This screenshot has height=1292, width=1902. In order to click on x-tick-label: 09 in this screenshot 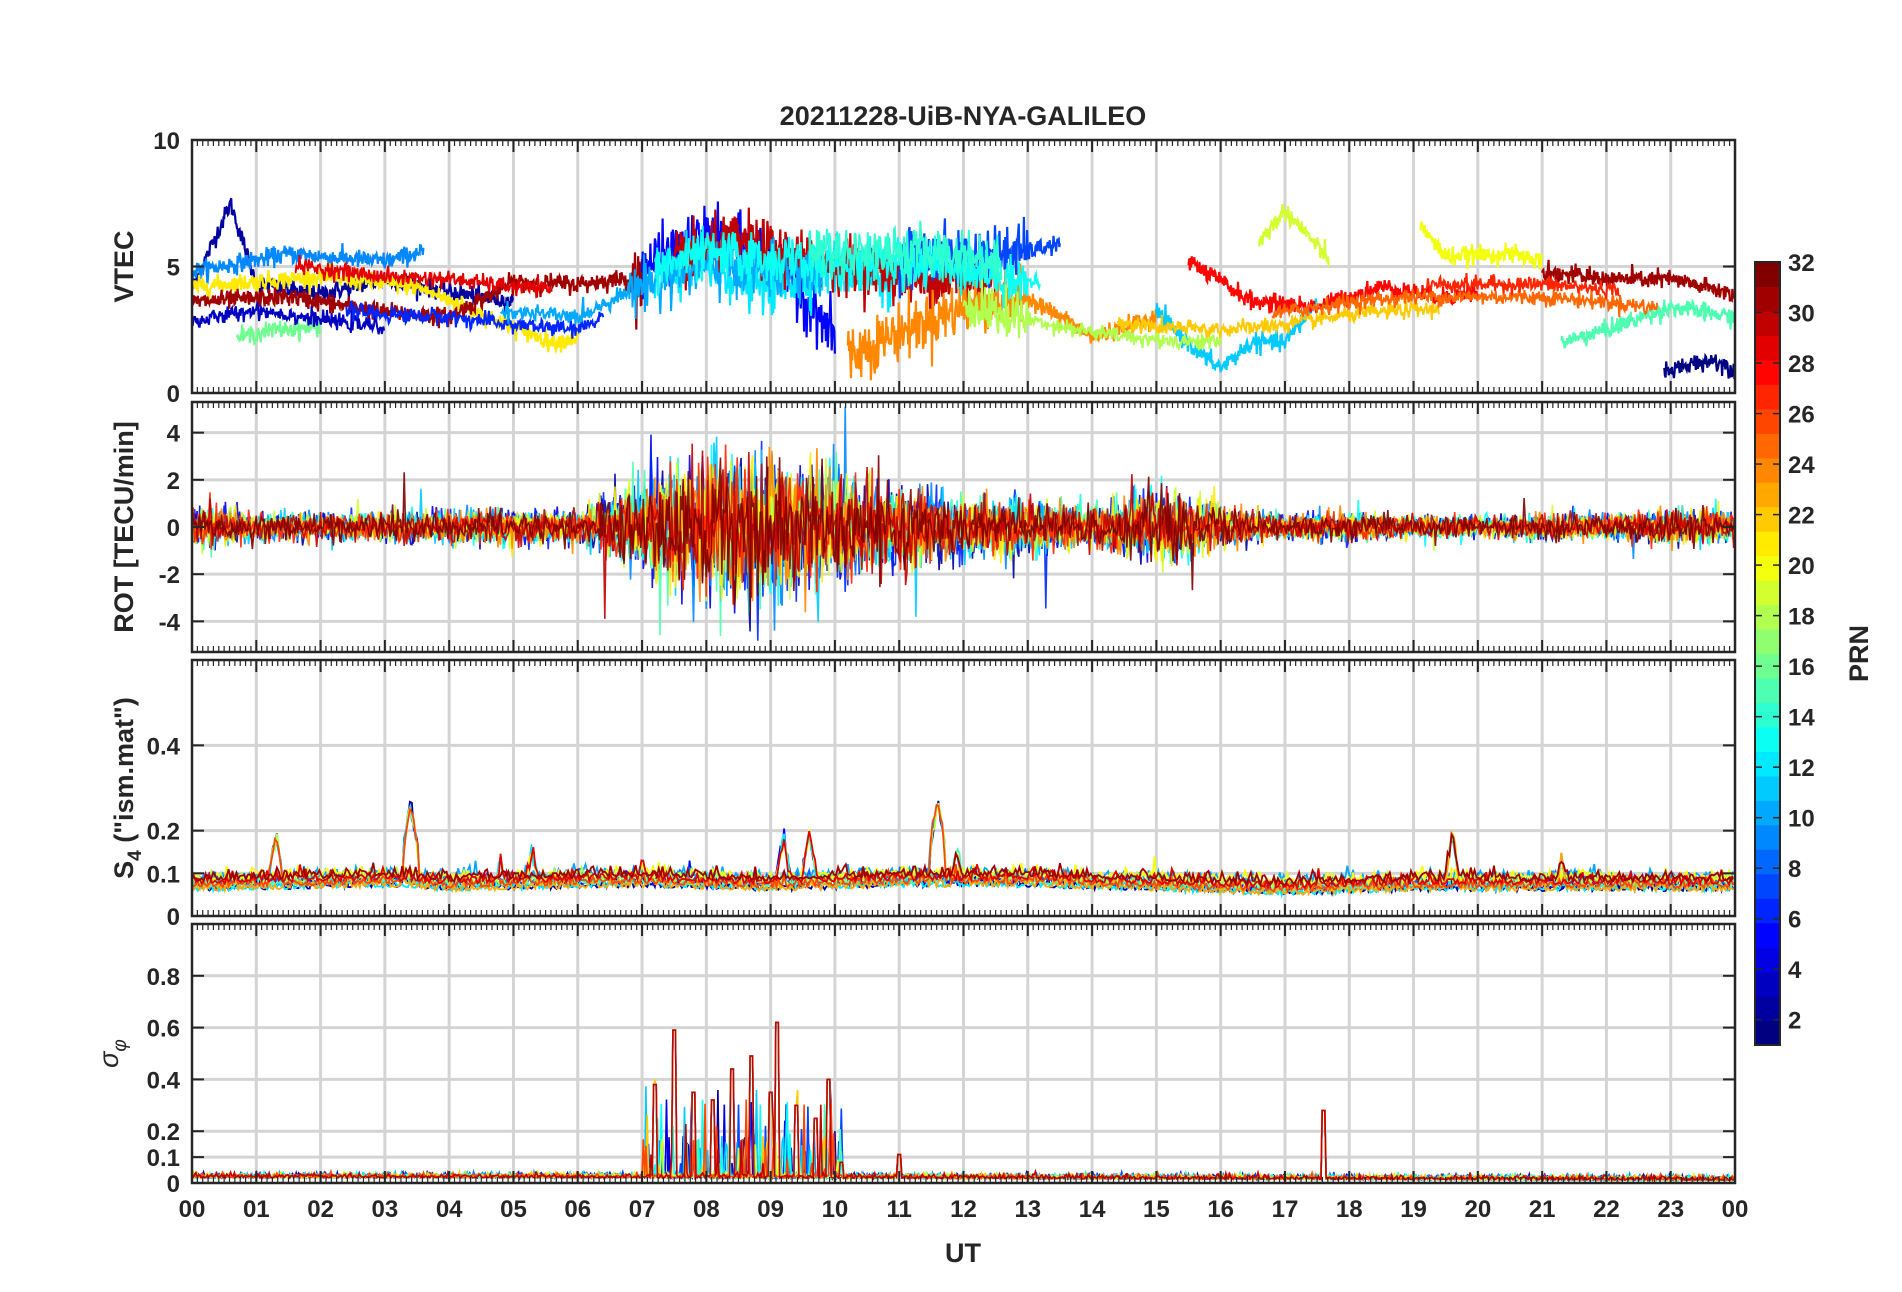, I will do `click(770, 1209)`.